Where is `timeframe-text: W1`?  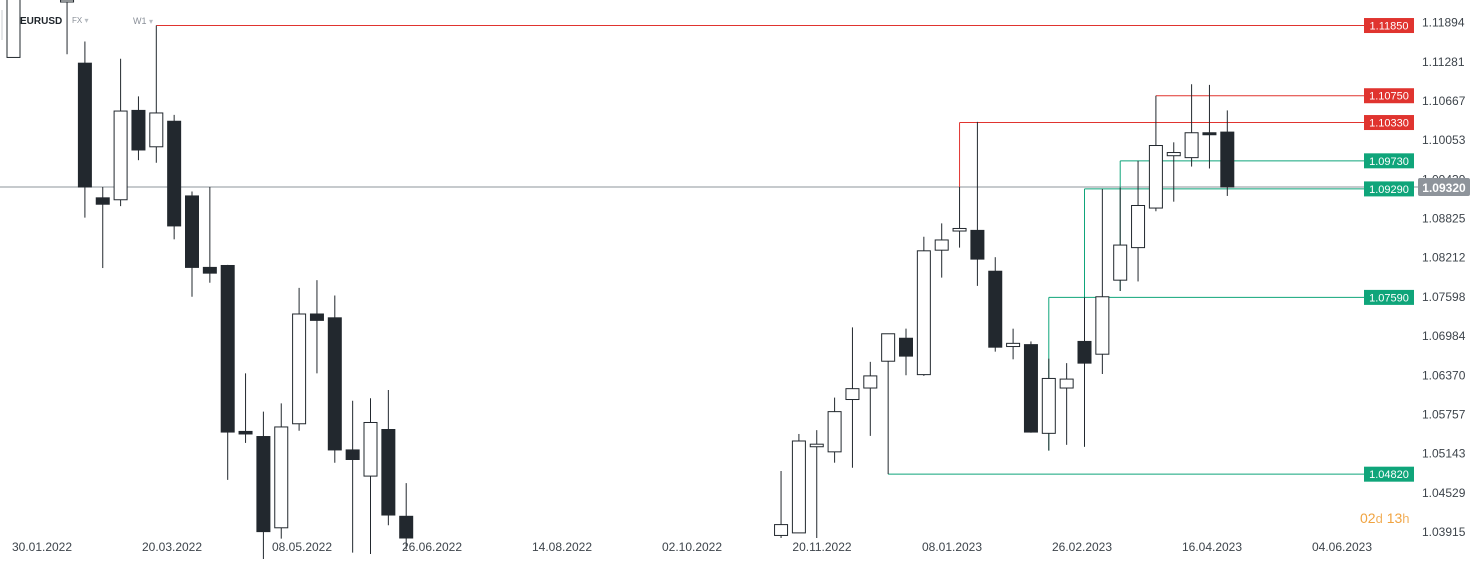
timeframe-text: W1 is located at coordinates (140, 21).